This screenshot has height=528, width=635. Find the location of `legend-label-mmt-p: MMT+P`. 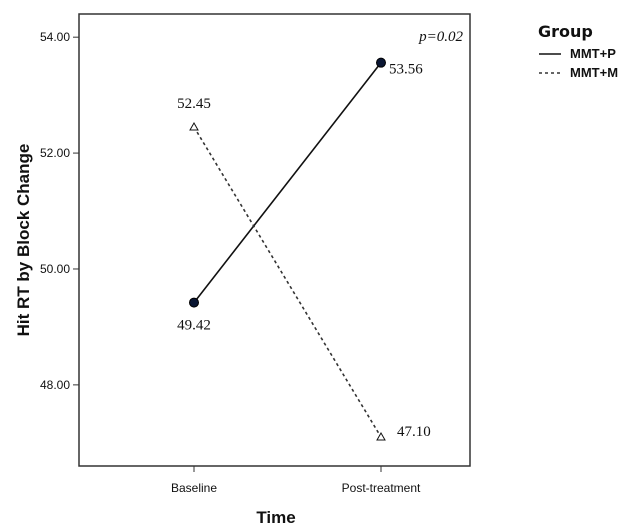

legend-label-mmt-p: MMT+P is located at coordinates (593, 53).